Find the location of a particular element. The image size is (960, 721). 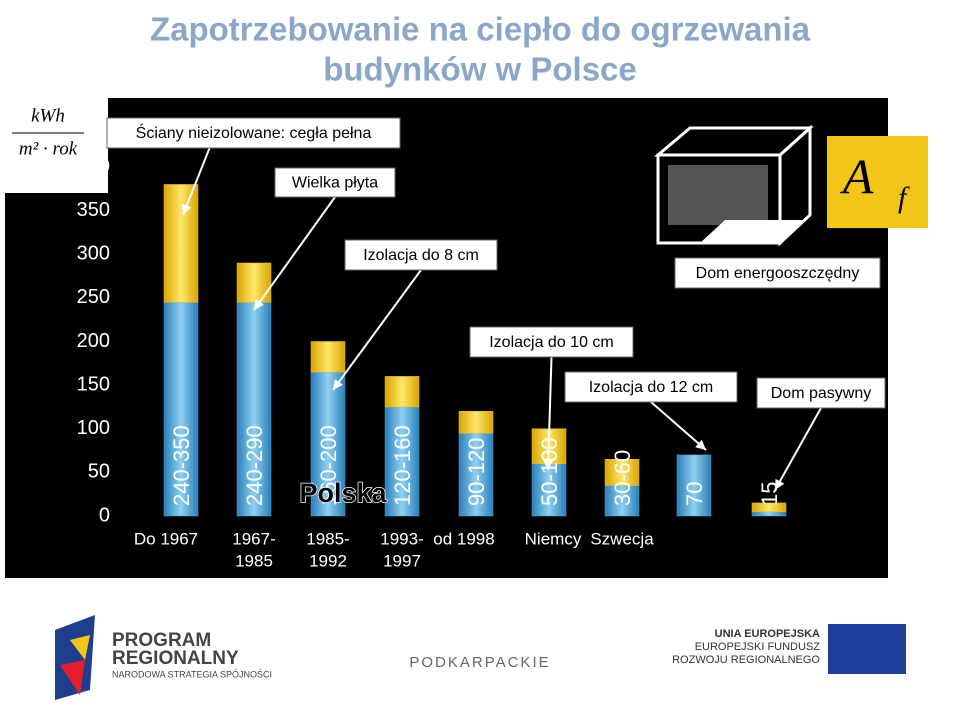

symbol-box is located at coordinates (877, 182).